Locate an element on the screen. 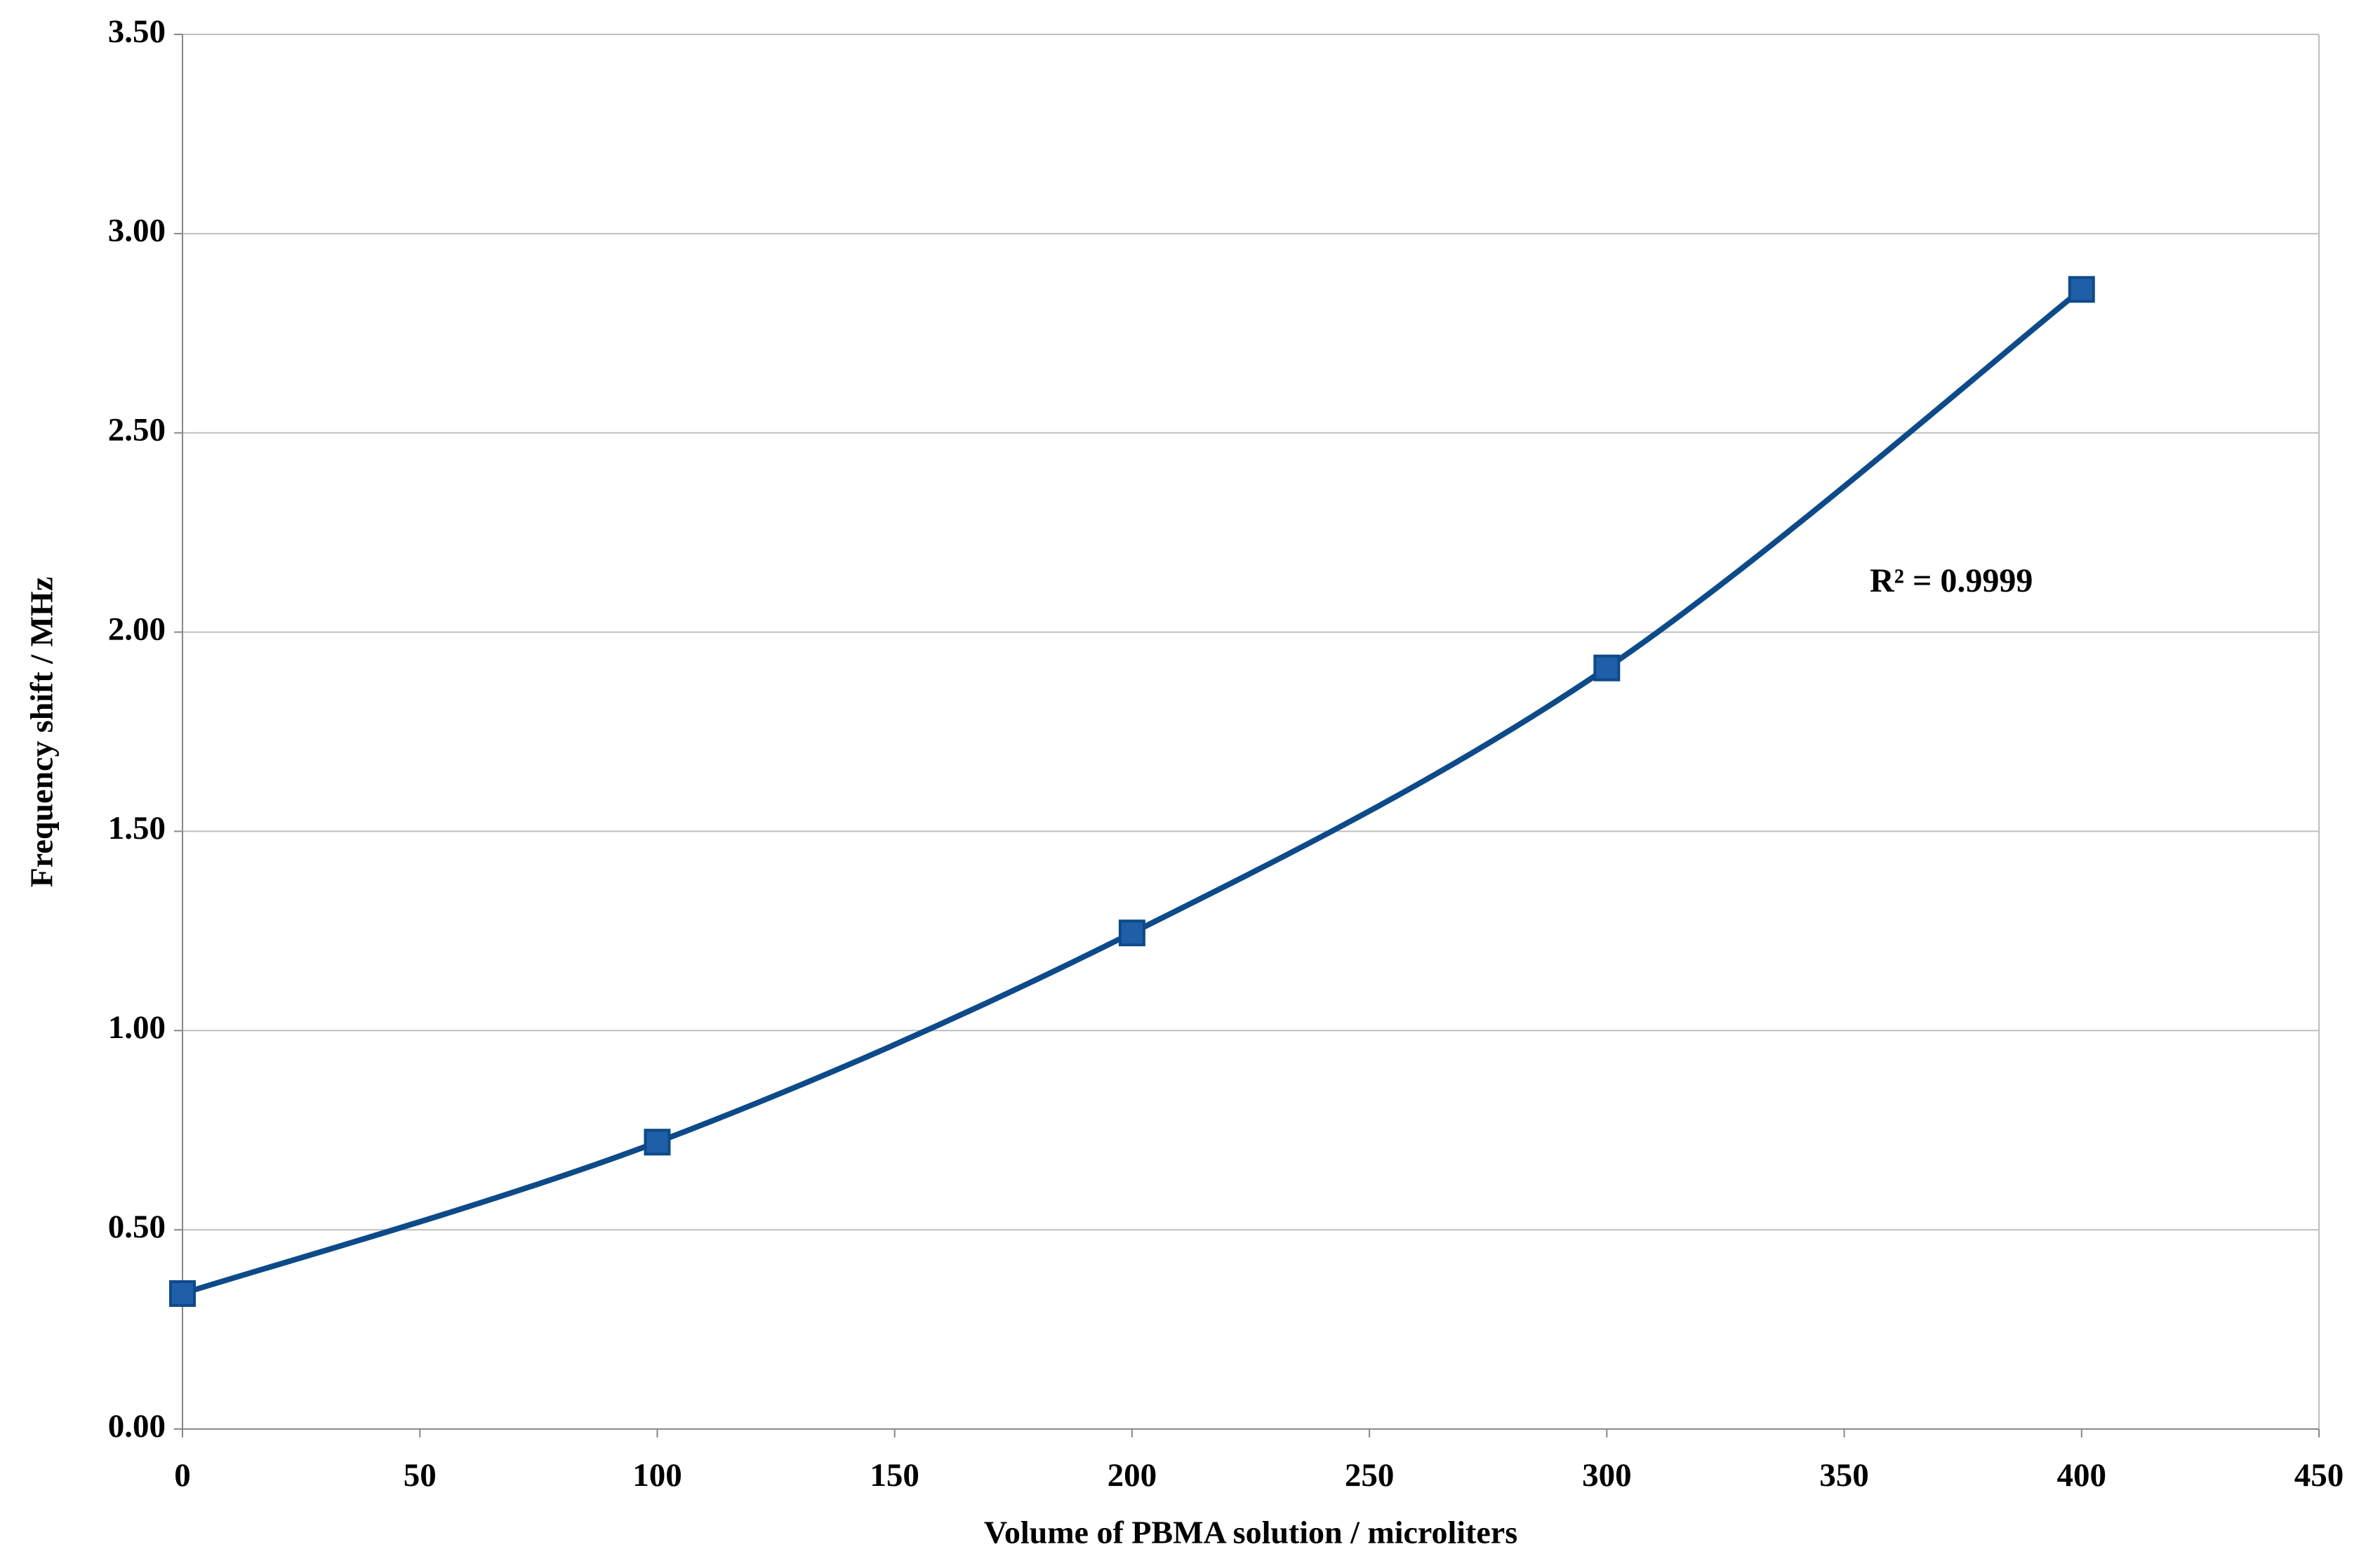 This screenshot has width=2366, height=1568. x-tick-label: 300 is located at coordinates (1607, 1475).